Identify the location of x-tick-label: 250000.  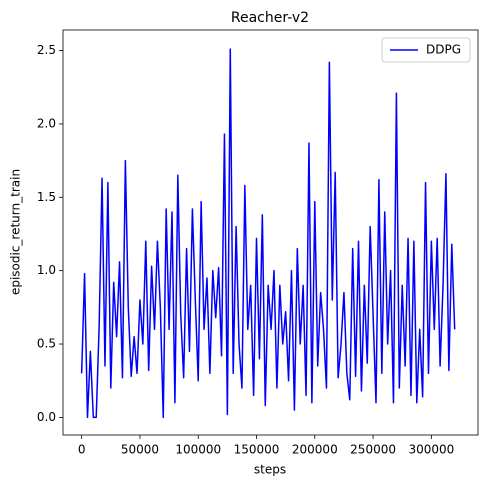
(373, 450).